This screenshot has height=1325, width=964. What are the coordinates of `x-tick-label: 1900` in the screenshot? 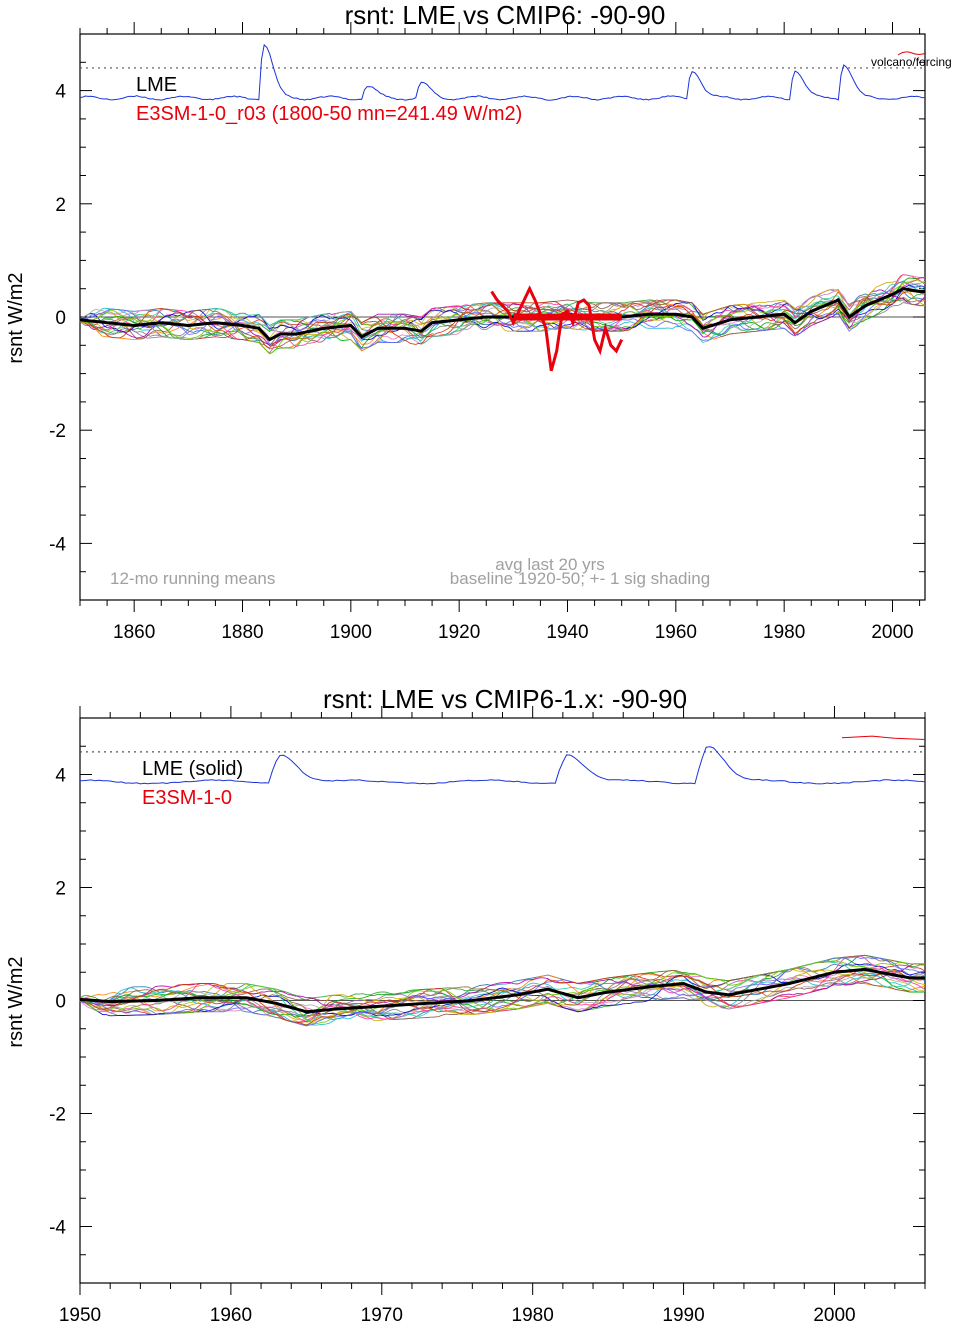 It's located at (351, 632).